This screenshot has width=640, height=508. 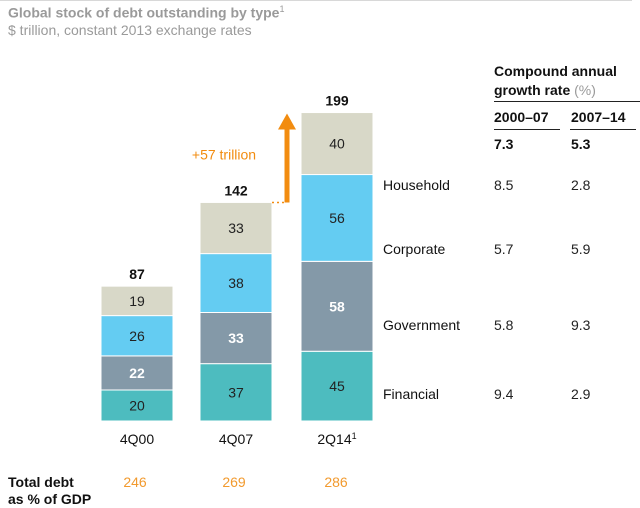 I want to click on bar-value-label: 40, so click(x=337, y=144).